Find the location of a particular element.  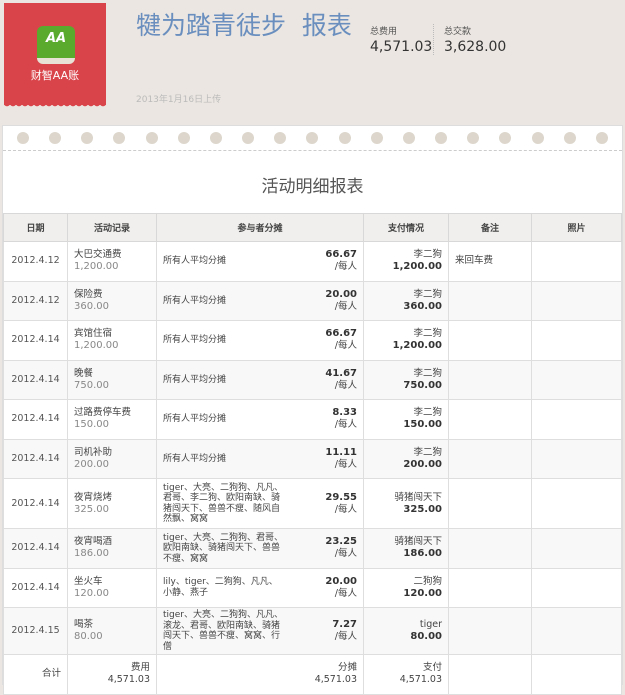

participant-names: tiger、大亮、二狗狗、君哥、欧阳南缺、骑猪闯天下、兽兽不瘦、窝窝 is located at coordinates (223, 548).